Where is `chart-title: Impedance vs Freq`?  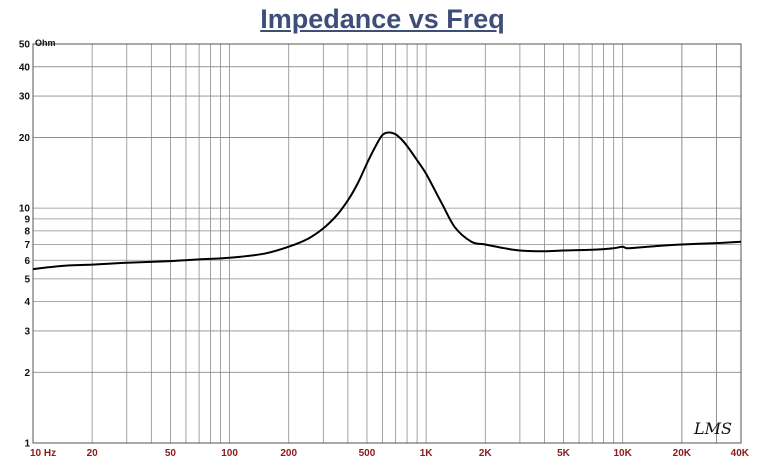 chart-title: Impedance vs Freq is located at coordinates (382, 19).